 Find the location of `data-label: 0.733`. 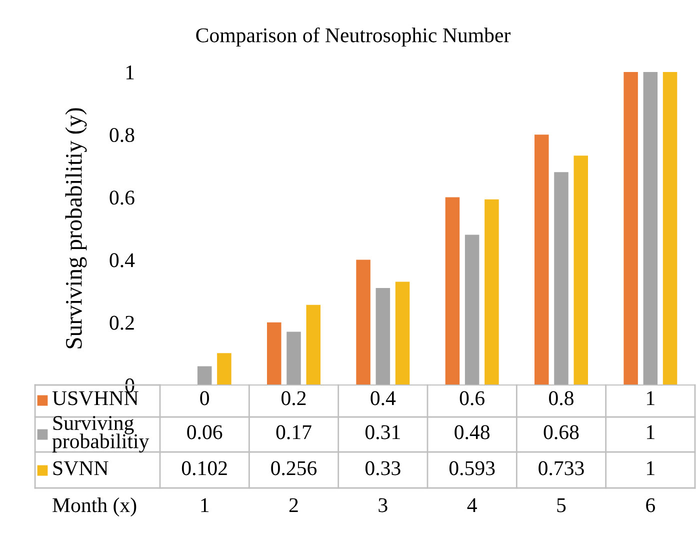

data-label: 0.733 is located at coordinates (561, 468).